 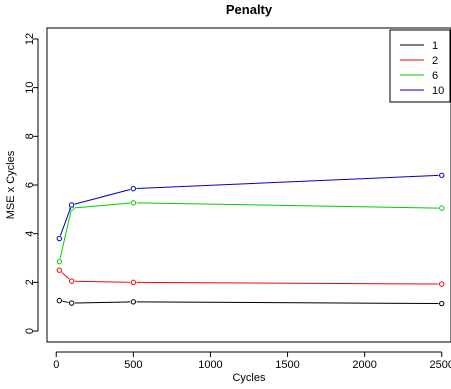 What do you see at coordinates (30, 136) in the screenshot?
I see `y-tick-label: 8` at bounding box center [30, 136].